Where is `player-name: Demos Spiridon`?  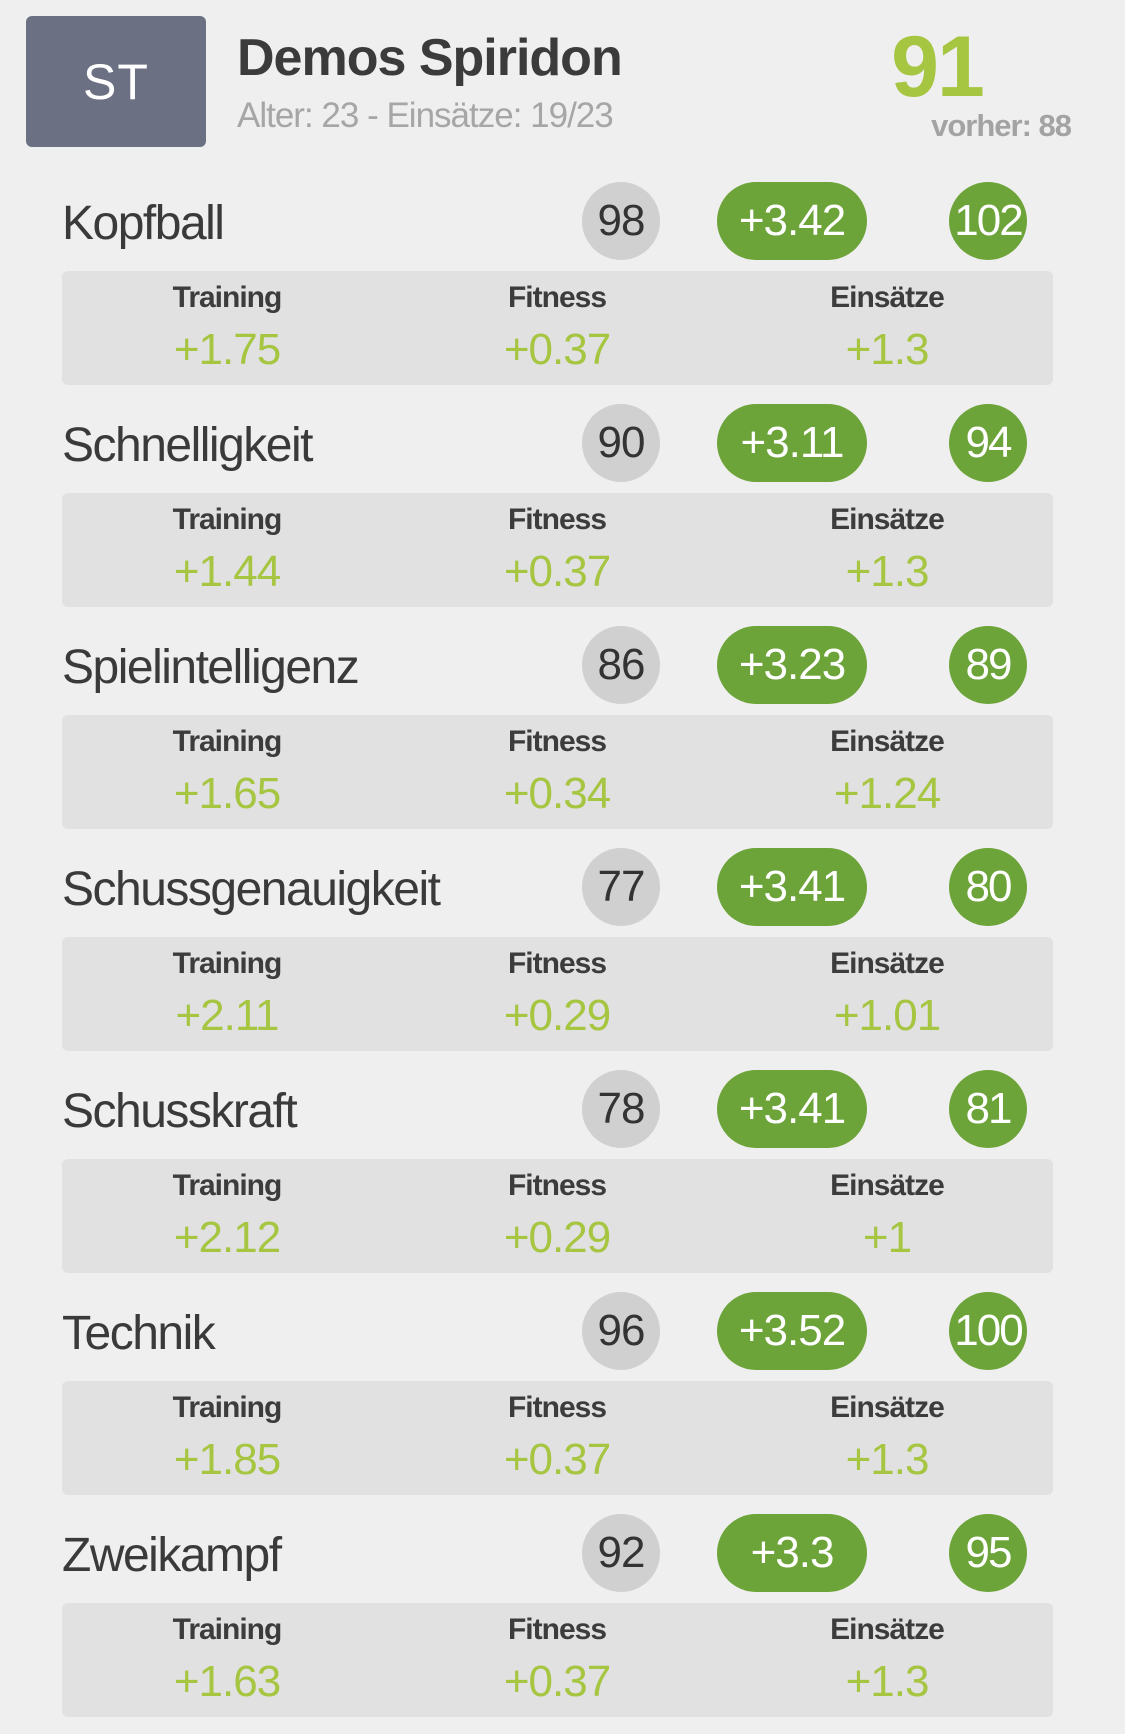 player-name: Demos Spiridon is located at coordinates (430, 58).